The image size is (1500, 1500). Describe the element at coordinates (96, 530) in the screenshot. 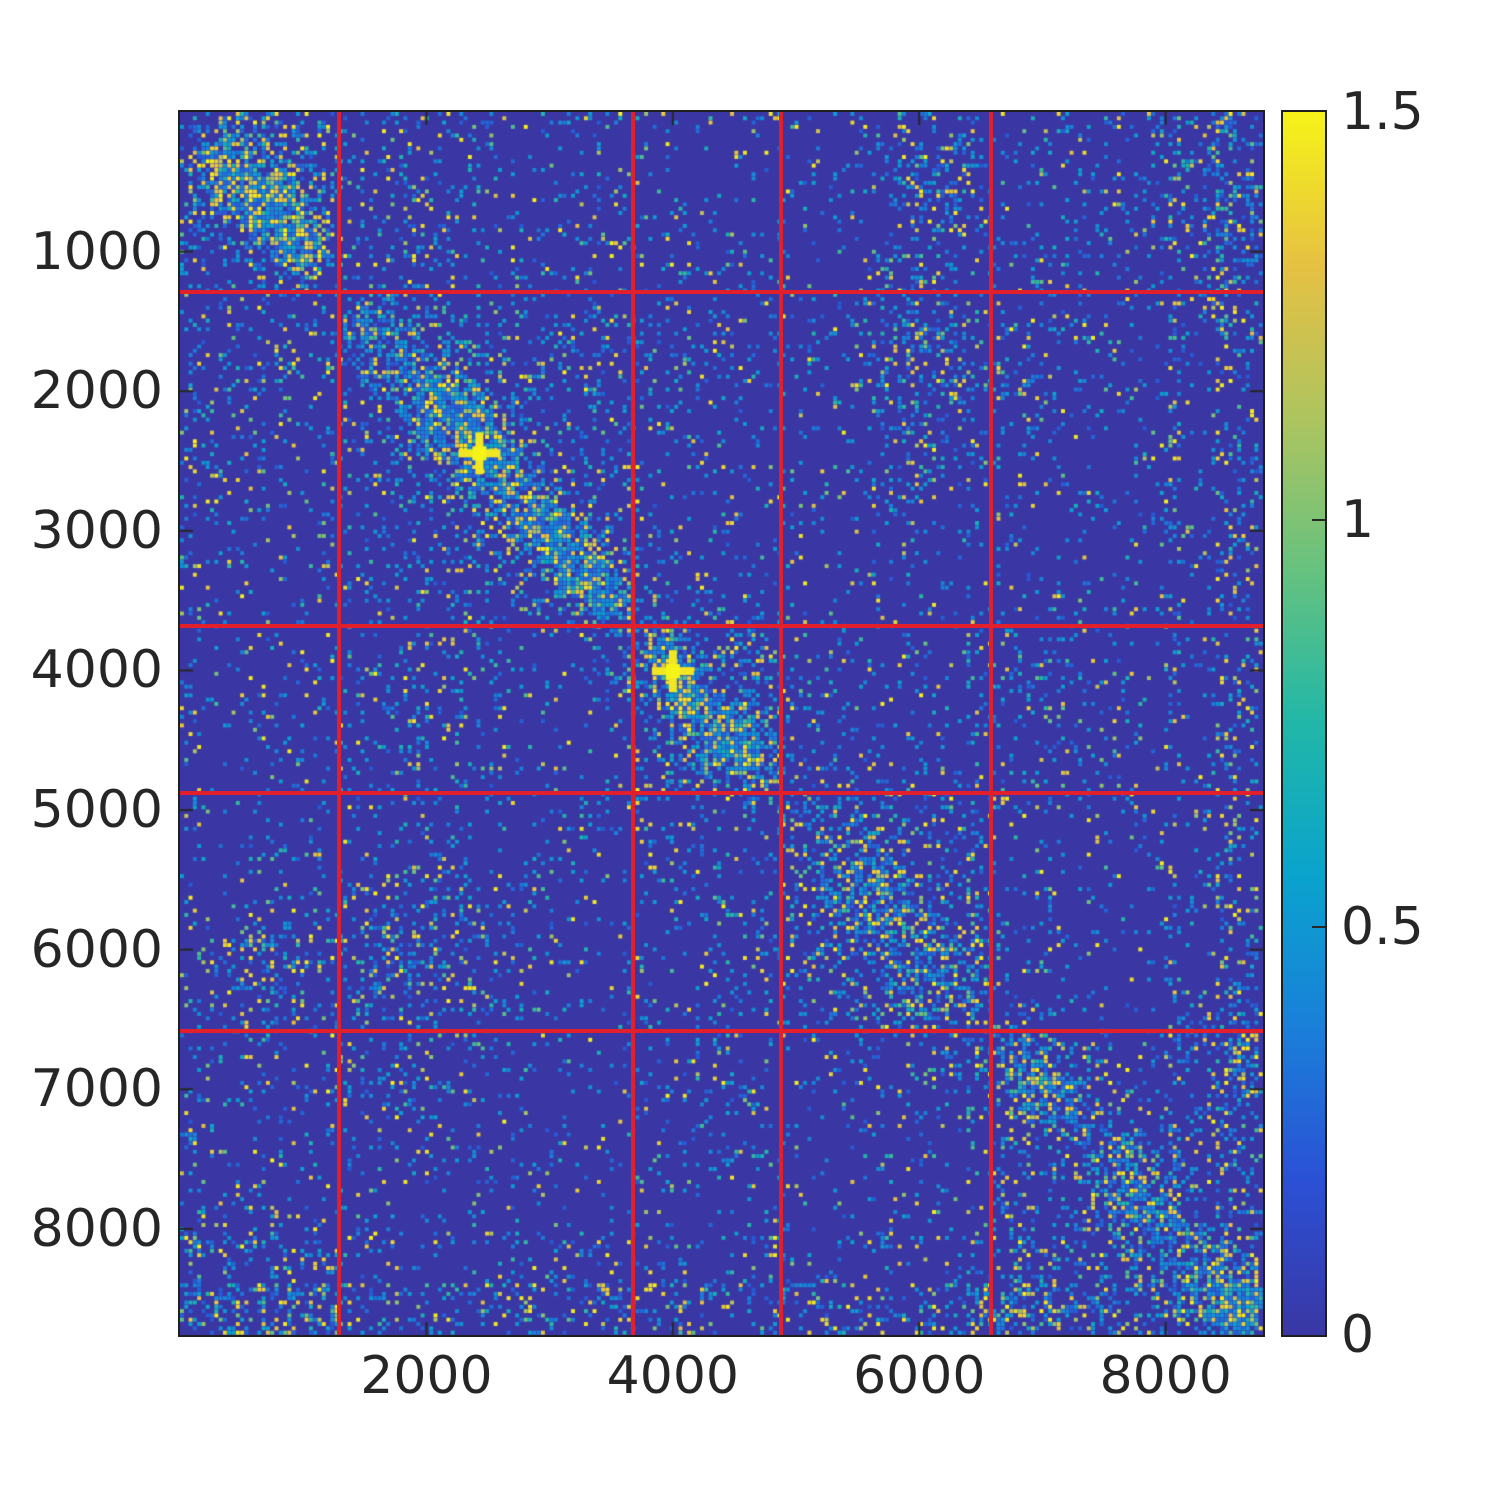

I see `y-axis-tick-label: 3000` at that location.